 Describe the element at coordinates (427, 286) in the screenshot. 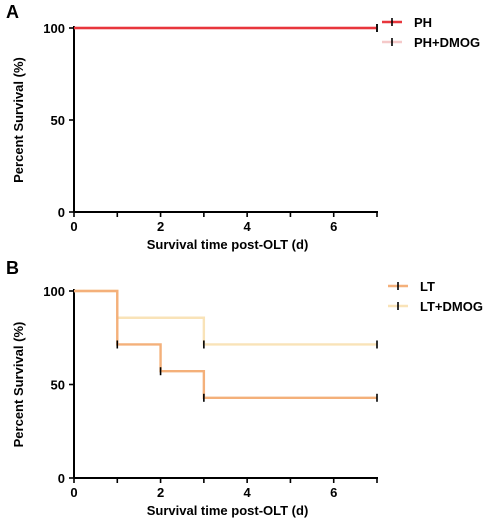

I see `legend-label: LT` at that location.